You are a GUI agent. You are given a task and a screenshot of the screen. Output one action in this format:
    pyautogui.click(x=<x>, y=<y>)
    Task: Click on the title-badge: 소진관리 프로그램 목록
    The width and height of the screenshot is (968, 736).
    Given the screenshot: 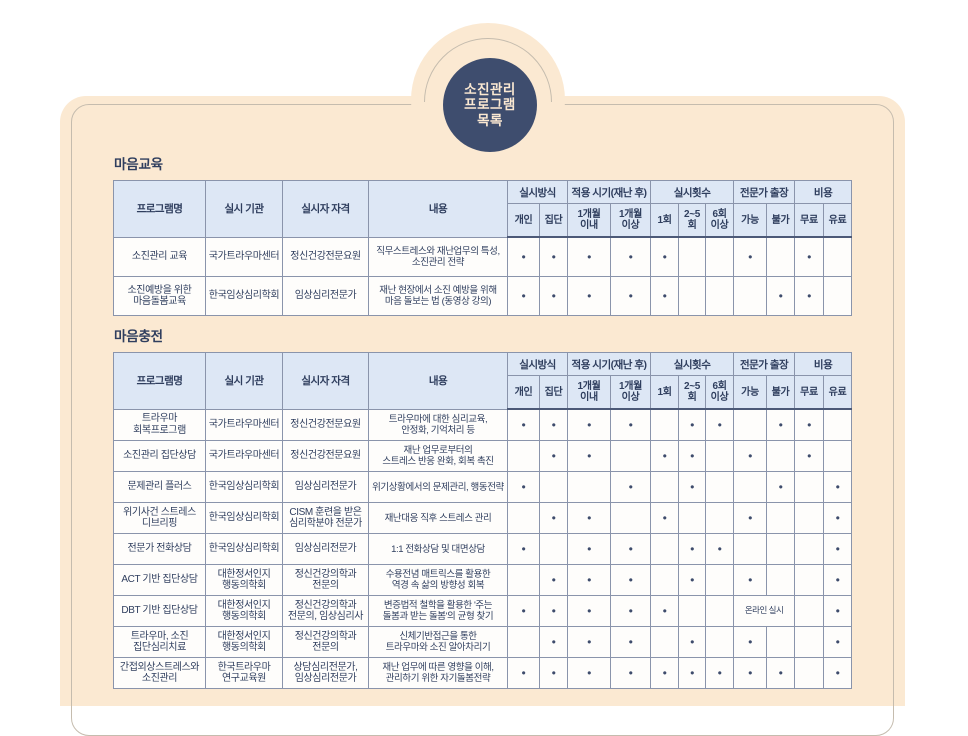 What is the action you would take?
    pyautogui.click(x=490, y=105)
    